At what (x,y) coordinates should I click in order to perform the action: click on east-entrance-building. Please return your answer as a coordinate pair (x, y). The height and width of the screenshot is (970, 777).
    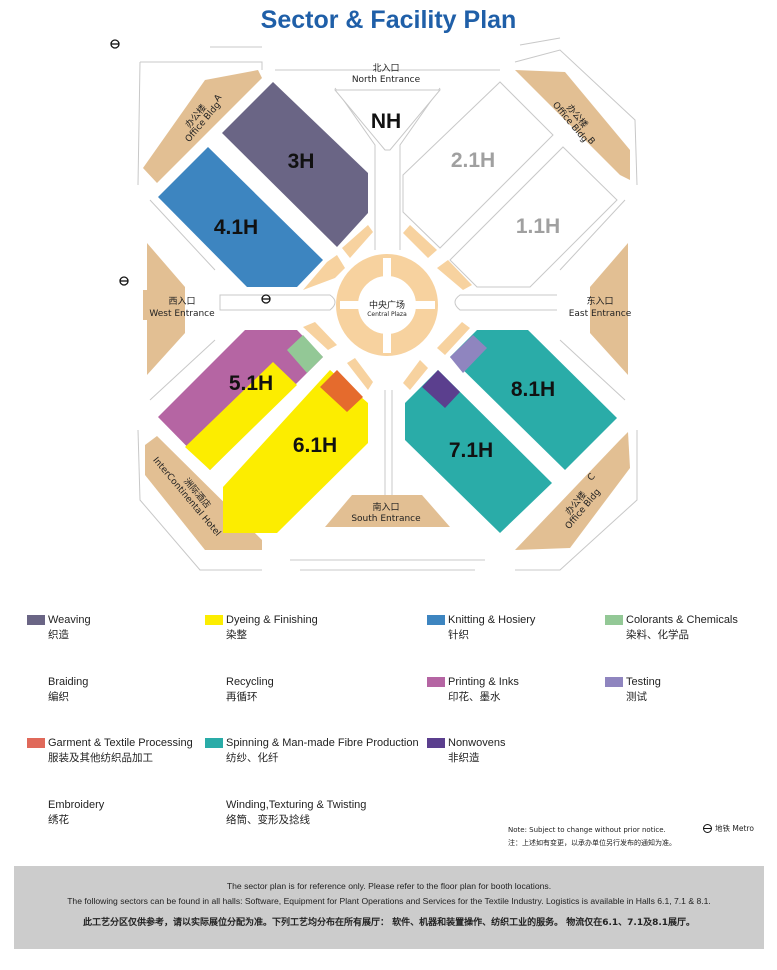
    Looking at the image, I should click on (609, 309).